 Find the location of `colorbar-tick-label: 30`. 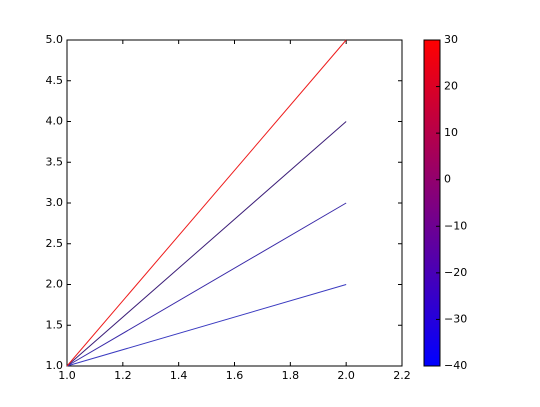

colorbar-tick-label: 30 is located at coordinates (451, 39).